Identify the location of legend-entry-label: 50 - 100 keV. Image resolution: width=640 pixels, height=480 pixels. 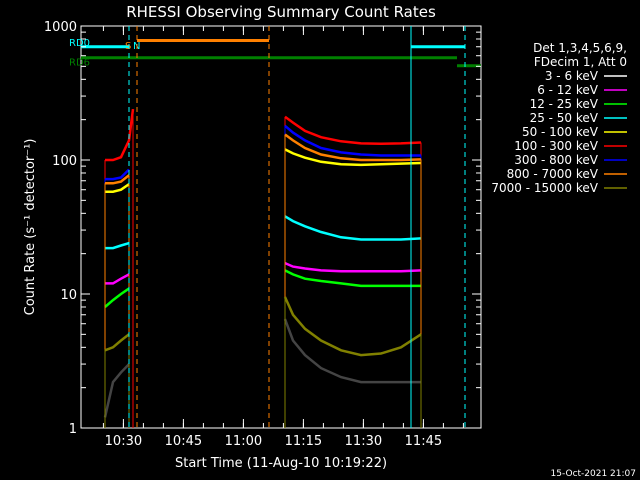
(560, 132).